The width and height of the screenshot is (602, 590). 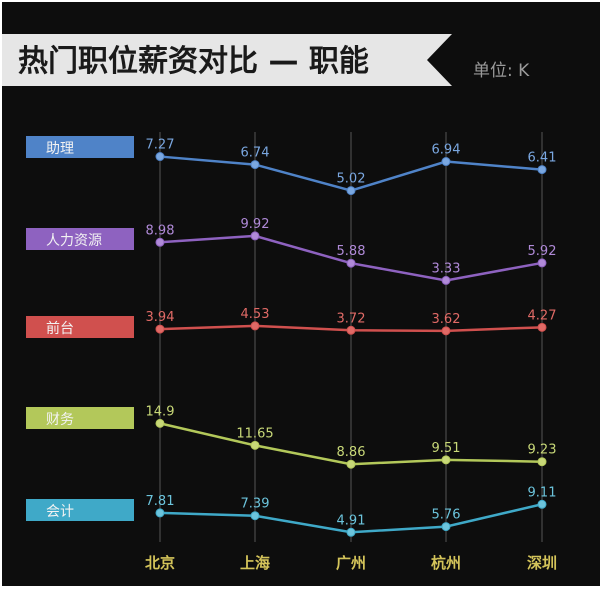 I want to click on unit-label: 单位: K, so click(x=501, y=71).